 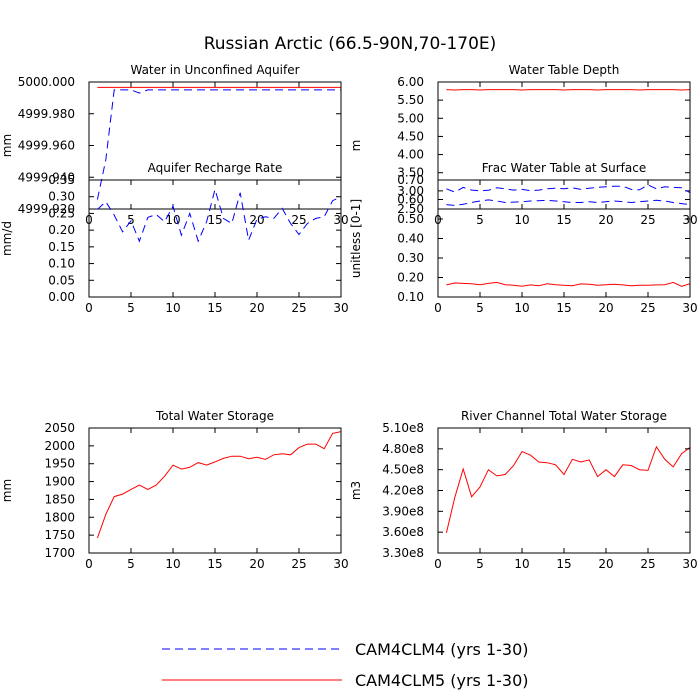 I want to click on y-tick-label: 3.50, so click(x=410, y=173).